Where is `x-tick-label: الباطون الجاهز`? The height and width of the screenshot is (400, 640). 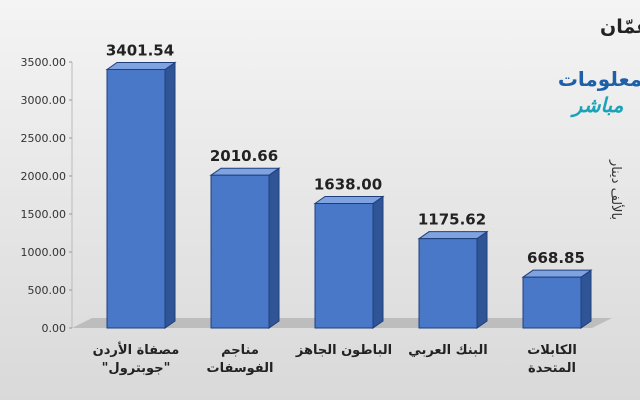
x-tick-label: الباطون الجاهز is located at coordinates (344, 350).